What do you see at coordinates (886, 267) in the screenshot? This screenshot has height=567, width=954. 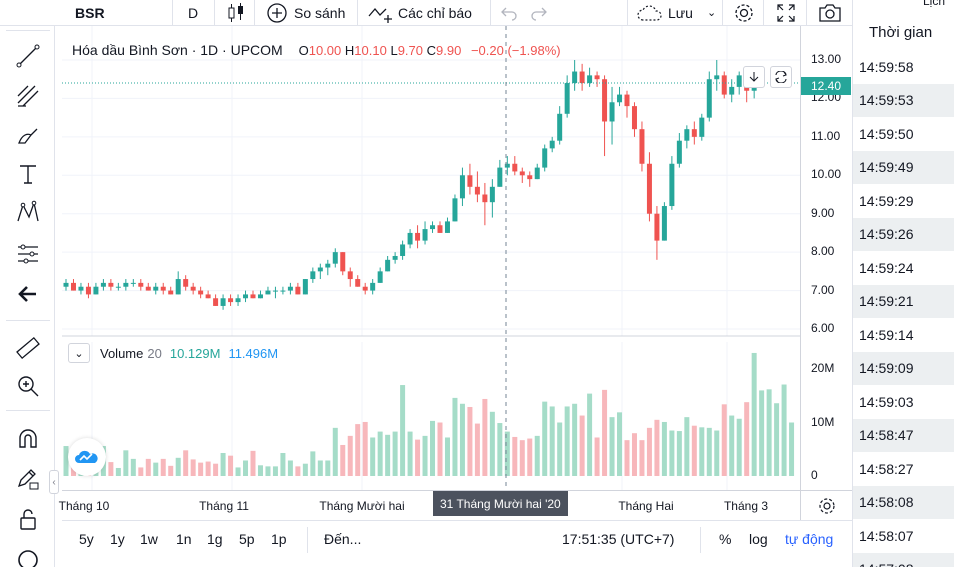 I see `time-row: 14:59:24` at bounding box center [886, 267].